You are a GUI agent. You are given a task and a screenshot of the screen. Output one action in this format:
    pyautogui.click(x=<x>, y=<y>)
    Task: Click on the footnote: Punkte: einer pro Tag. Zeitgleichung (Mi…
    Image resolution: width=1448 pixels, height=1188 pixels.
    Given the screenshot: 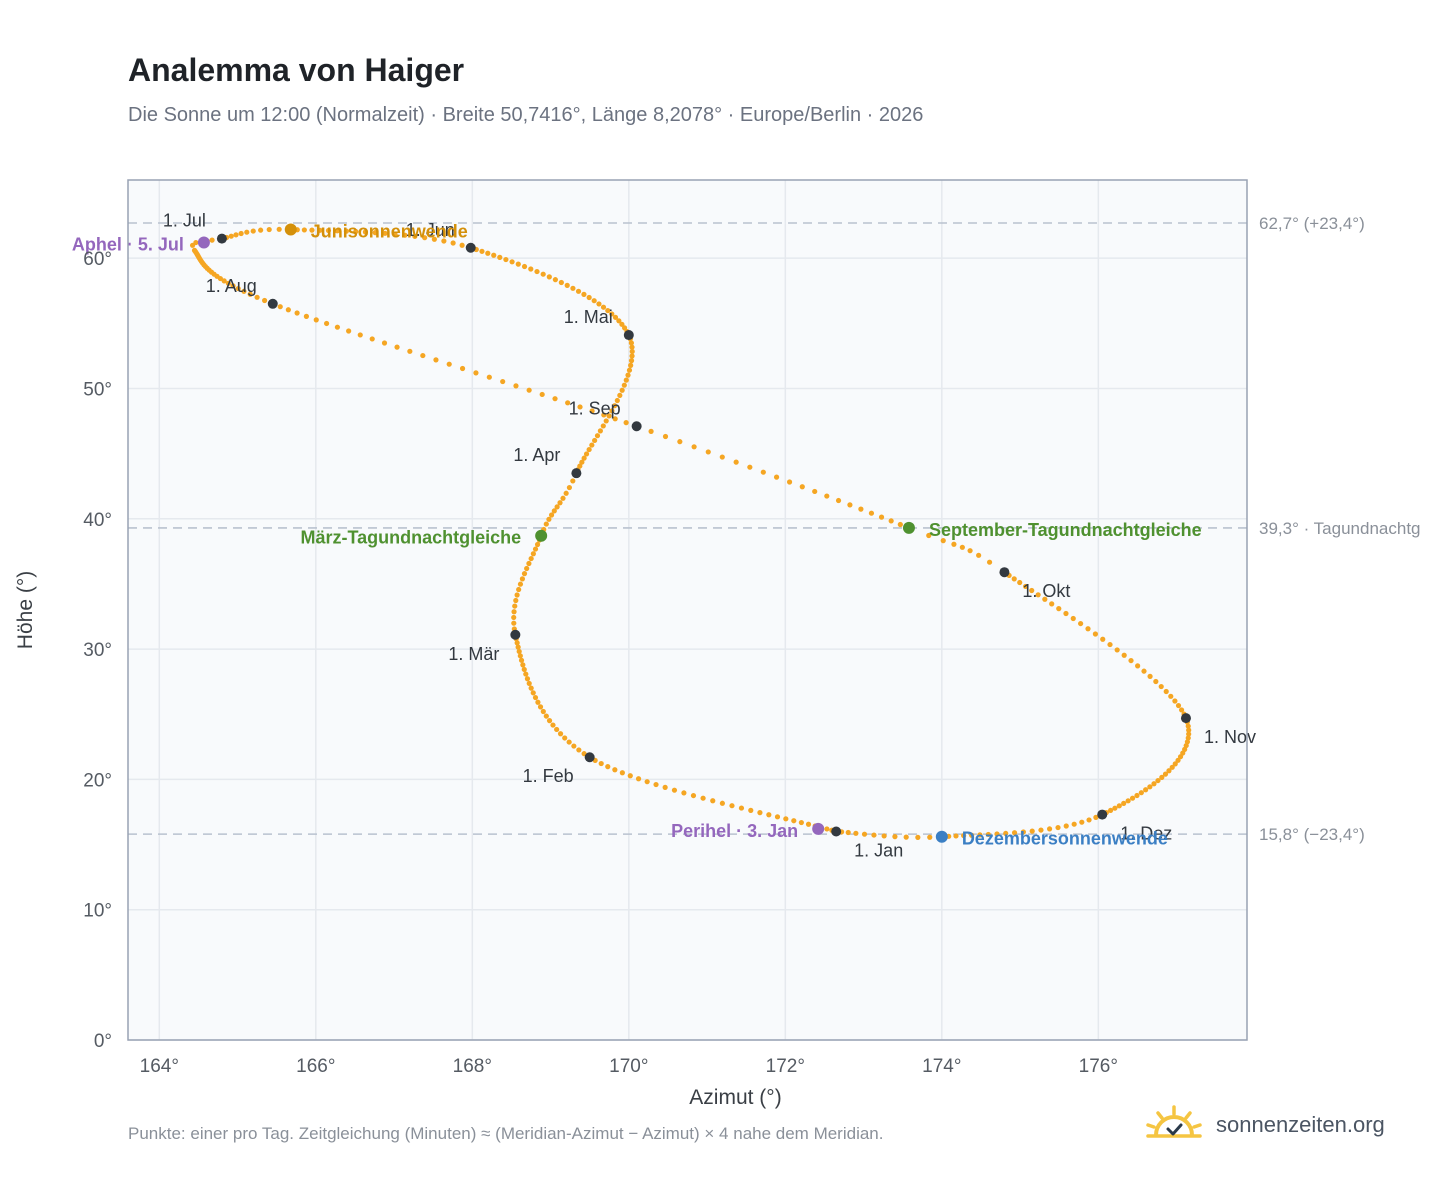 What is the action you would take?
    pyautogui.click(x=506, y=1133)
    